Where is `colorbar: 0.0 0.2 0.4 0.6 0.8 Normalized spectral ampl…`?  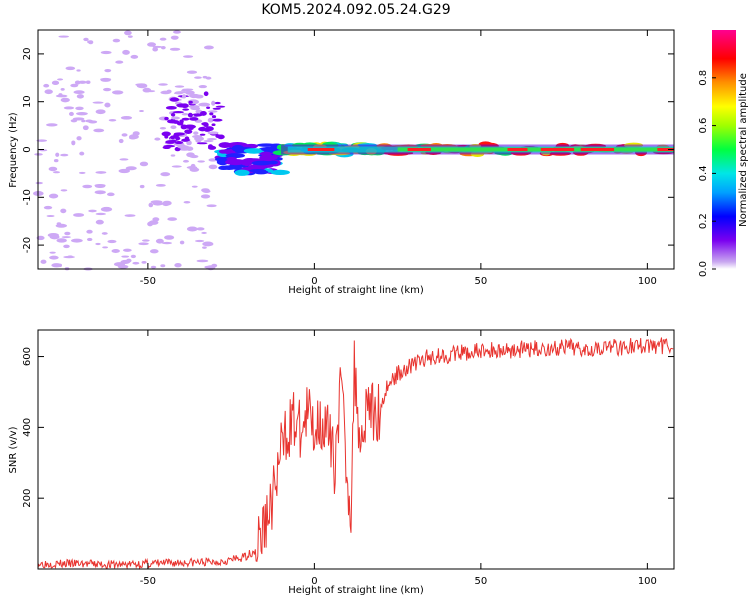 colorbar: 0.0 0.2 0.4 0.6 0.8 Normalized spectral ampl… is located at coordinates (723, 153).